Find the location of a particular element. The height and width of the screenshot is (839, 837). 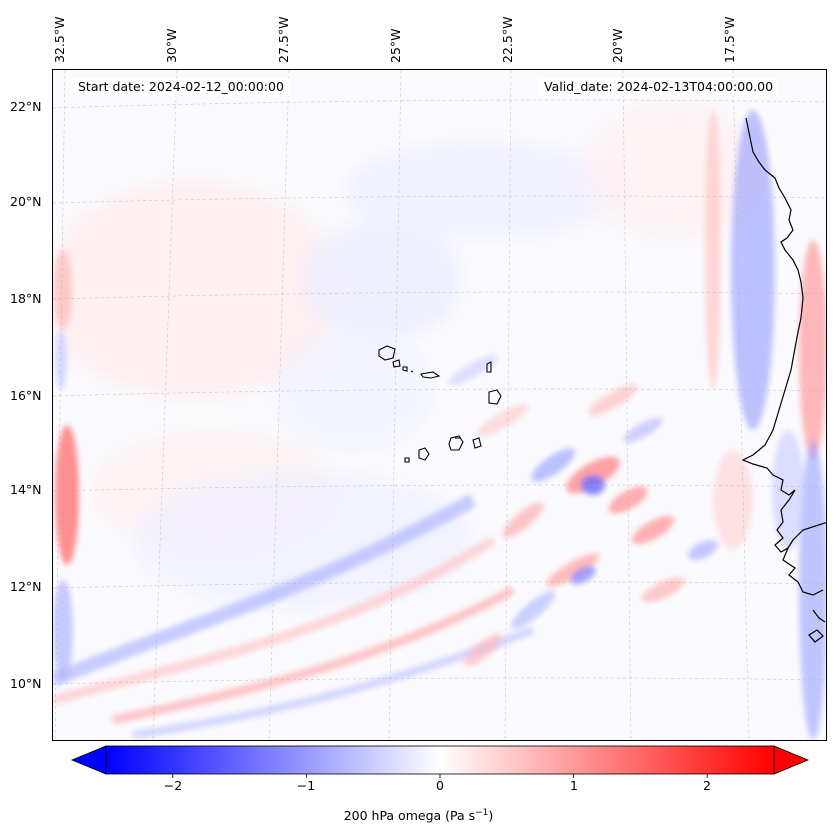

lat-label-14n: 14°N is located at coordinates (26, 489).